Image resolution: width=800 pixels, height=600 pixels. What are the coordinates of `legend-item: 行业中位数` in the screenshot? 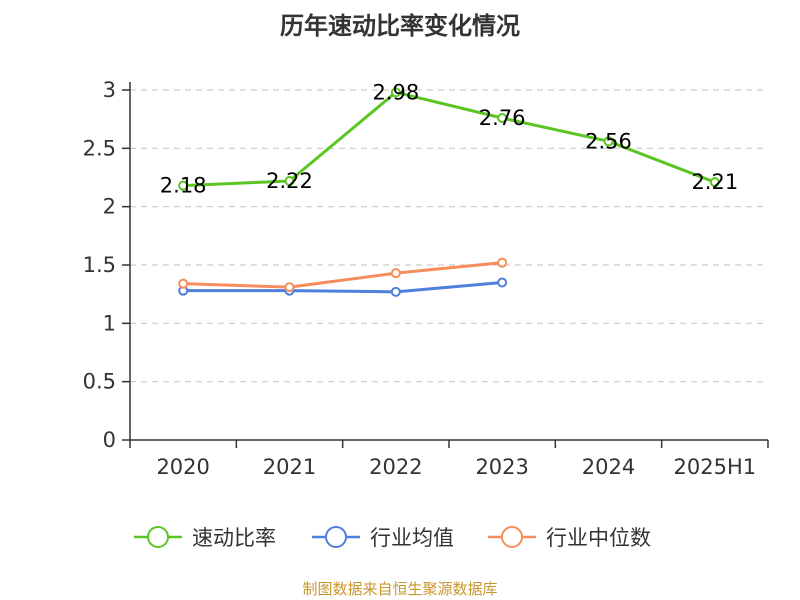 It's located at (569, 538).